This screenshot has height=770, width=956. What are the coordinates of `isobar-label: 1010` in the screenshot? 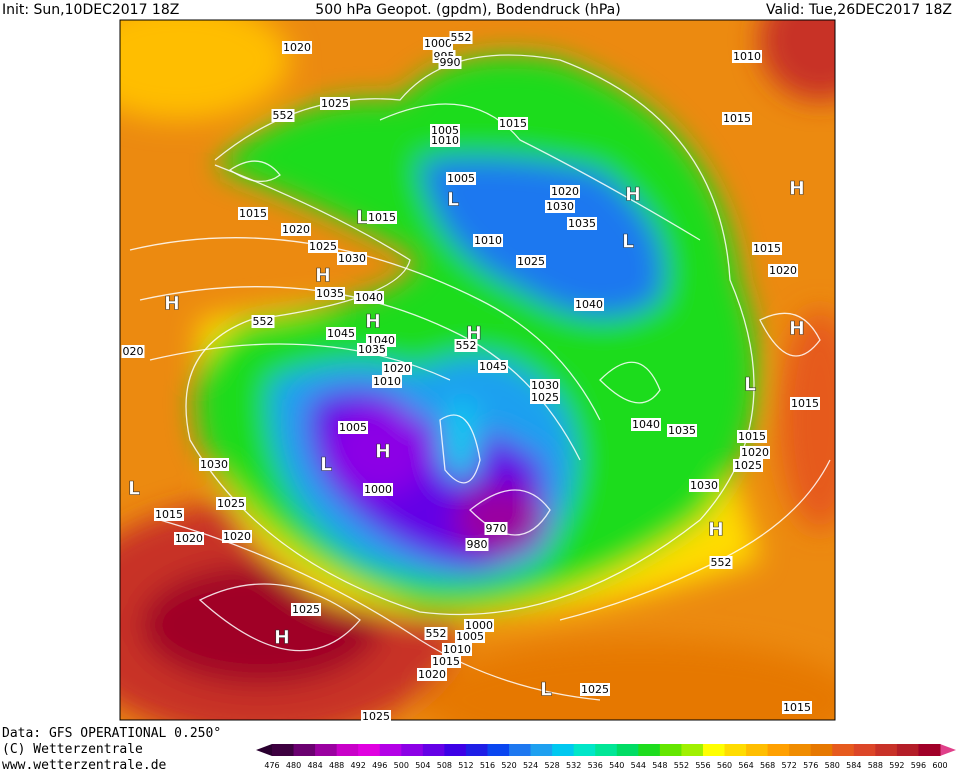 It's located at (457, 649).